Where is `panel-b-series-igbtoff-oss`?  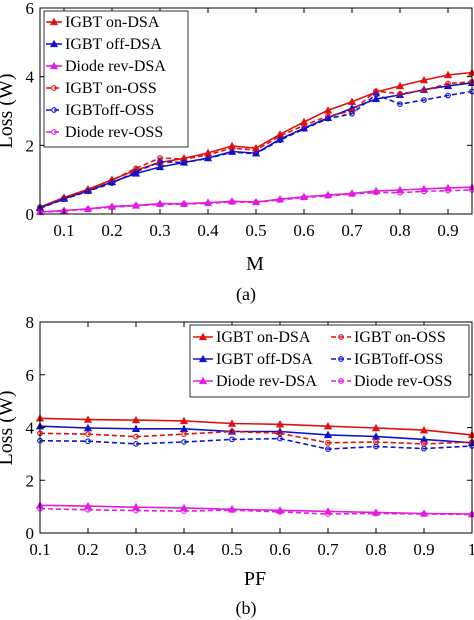
panel-b-series-igbtoff-oss is located at coordinates (255, 443).